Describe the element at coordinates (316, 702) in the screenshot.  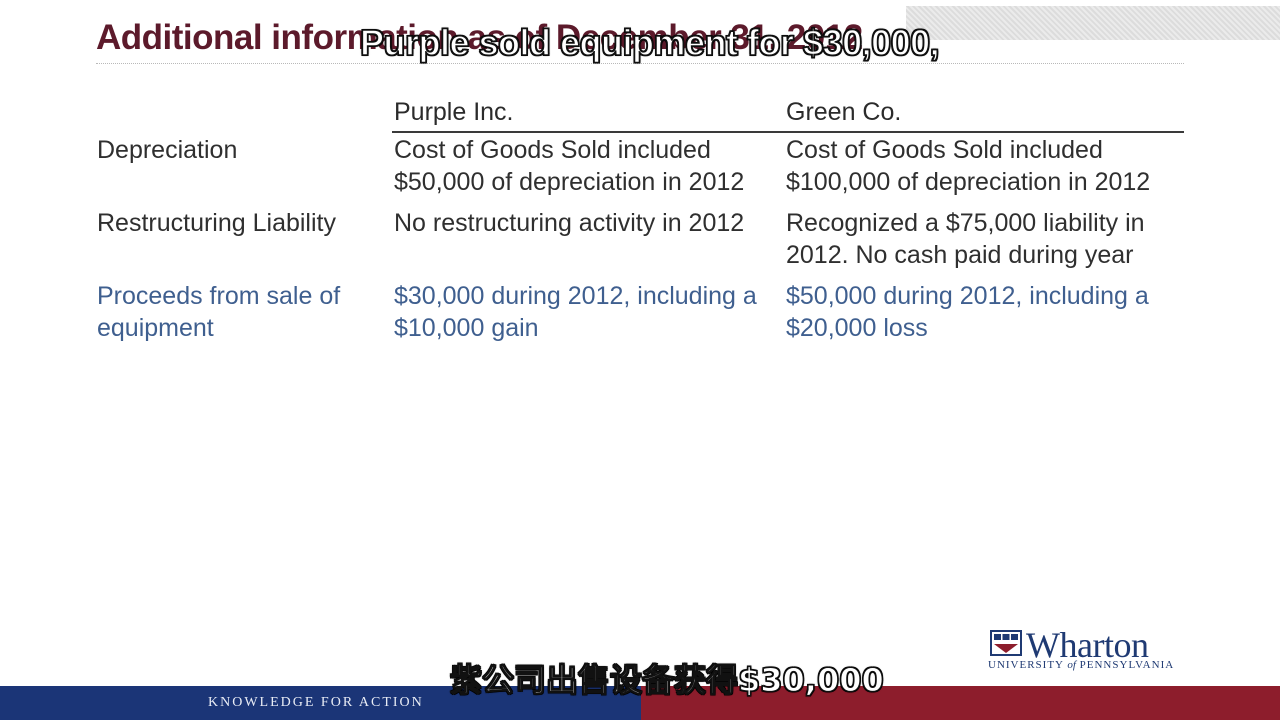
I see `footer-tagline: KNOWLEDGE FOR ACTION` at that location.